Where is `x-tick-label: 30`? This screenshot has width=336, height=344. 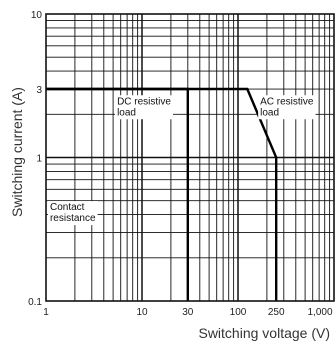
x-tick-label: 30 is located at coordinates (188, 312).